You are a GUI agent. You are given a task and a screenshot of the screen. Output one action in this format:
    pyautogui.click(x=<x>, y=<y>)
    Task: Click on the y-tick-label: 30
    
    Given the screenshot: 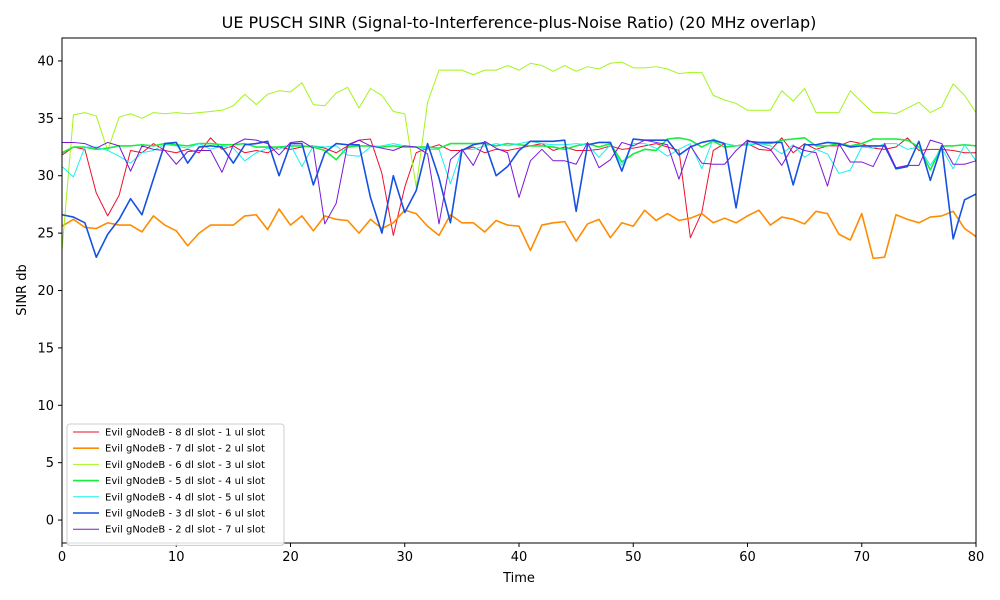 What is the action you would take?
    pyautogui.click(x=45, y=176)
    